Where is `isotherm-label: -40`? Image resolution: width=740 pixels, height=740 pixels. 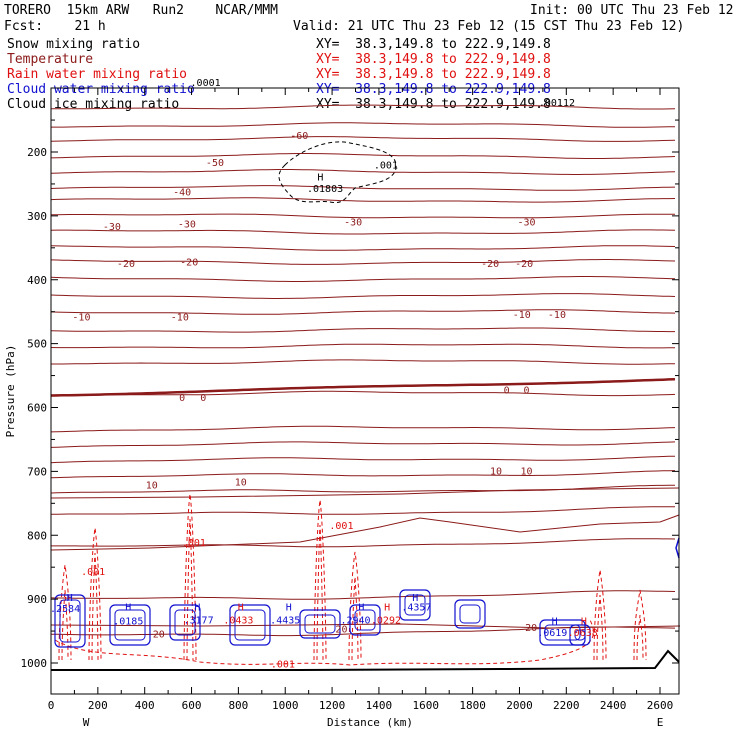 isotherm-label: -40 is located at coordinates (182, 192).